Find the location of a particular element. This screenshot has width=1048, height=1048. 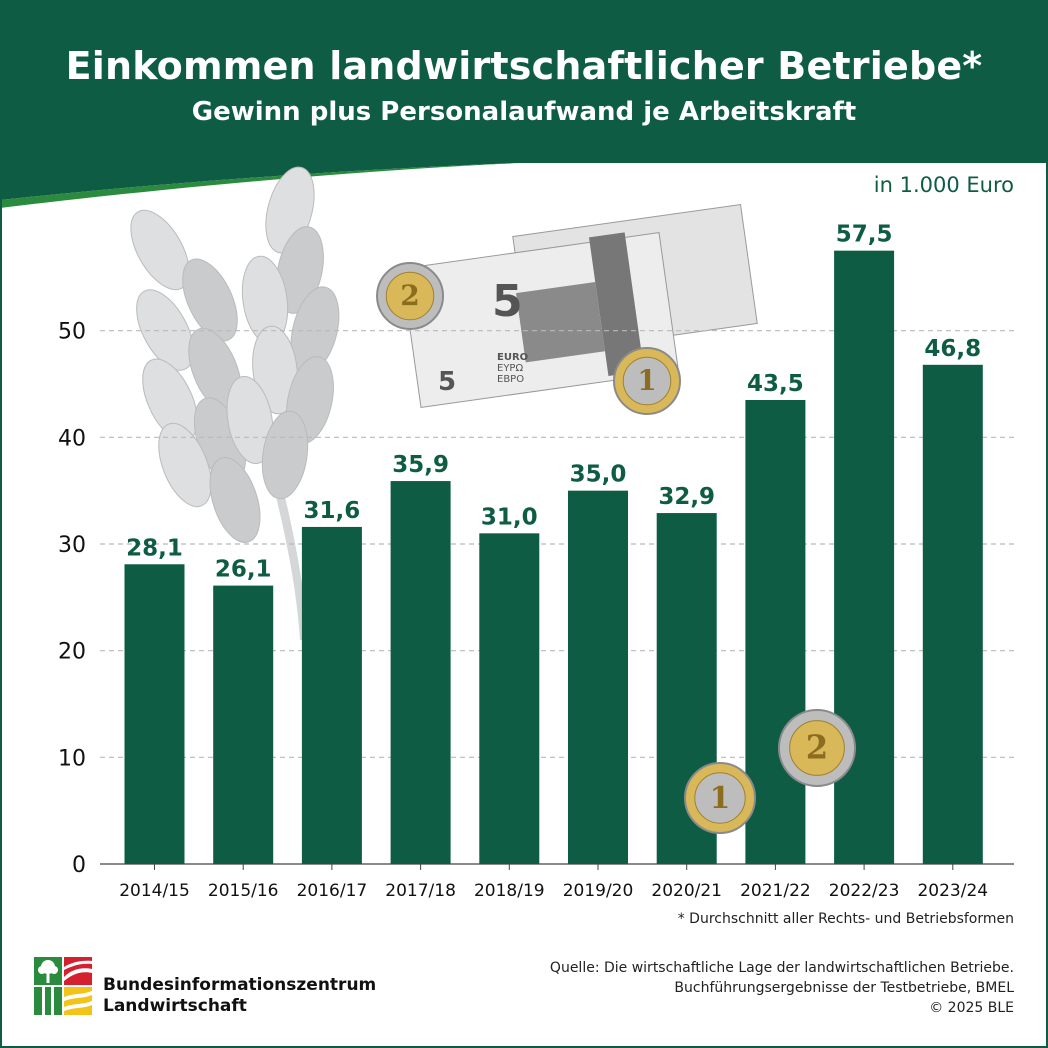

y-tick-label: 50 is located at coordinates (72, 332).